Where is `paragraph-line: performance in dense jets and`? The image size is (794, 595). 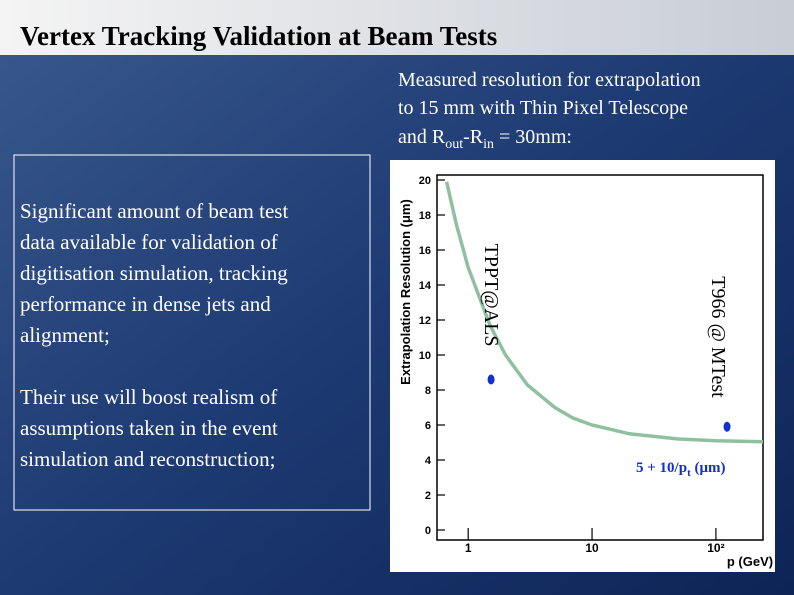 paragraph-line: performance in dense jets and is located at coordinates (145, 304).